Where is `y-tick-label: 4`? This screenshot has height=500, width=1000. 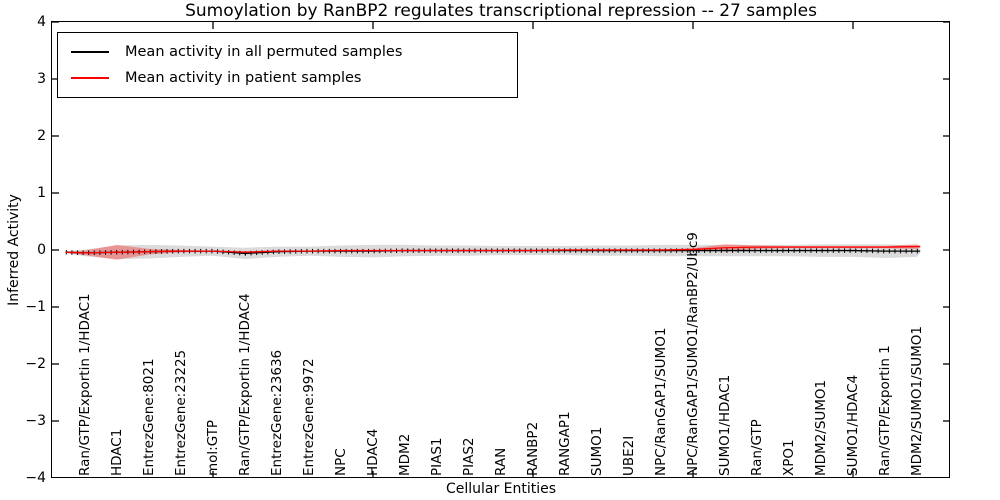 y-tick-label: 4 is located at coordinates (41, 22).